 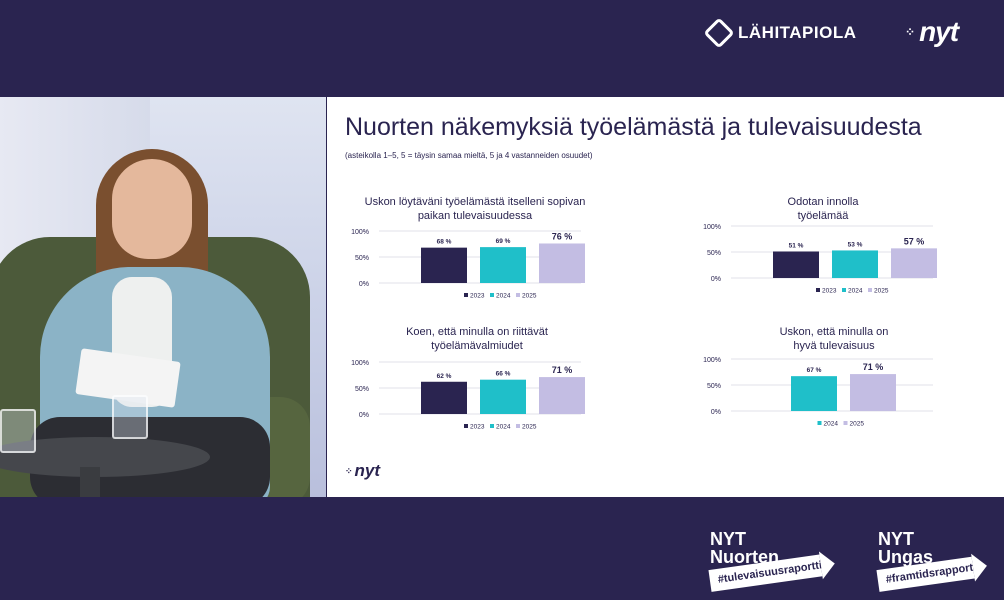 What do you see at coordinates (503, 374) in the screenshot?
I see `data-label: 66 %` at bounding box center [503, 374].